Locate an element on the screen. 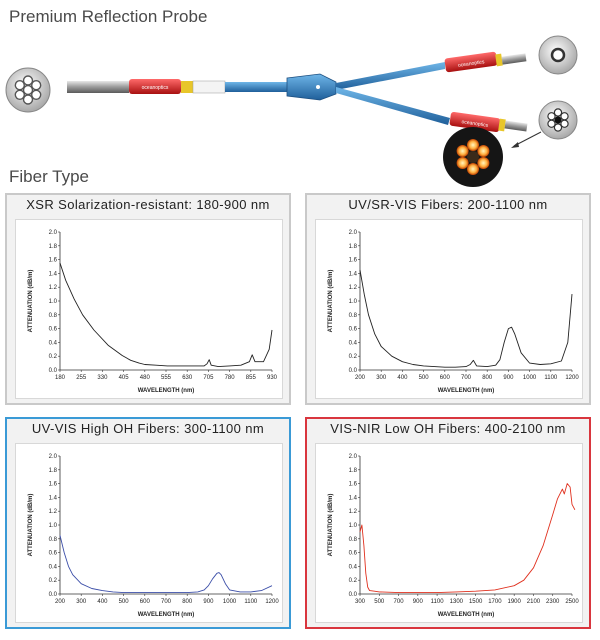 The height and width of the screenshot is (640, 600). x-tick-label: 1700 is located at coordinates (495, 602).